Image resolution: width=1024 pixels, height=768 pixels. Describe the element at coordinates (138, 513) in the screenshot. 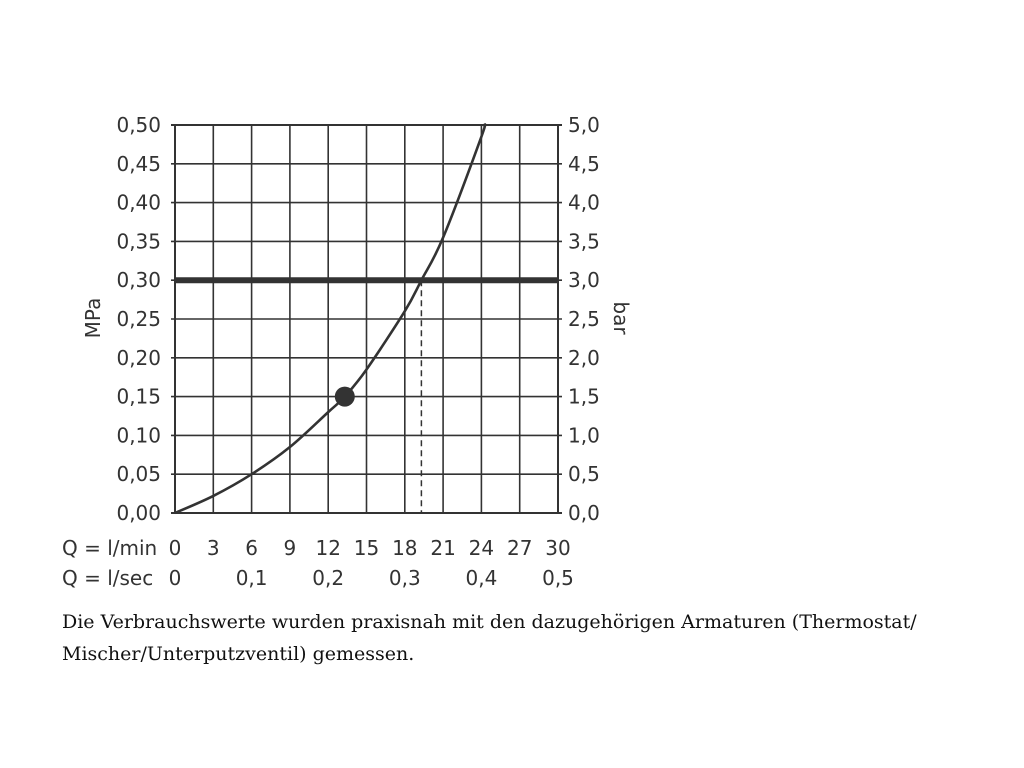

I see `left-tick-label: 0,00` at that location.